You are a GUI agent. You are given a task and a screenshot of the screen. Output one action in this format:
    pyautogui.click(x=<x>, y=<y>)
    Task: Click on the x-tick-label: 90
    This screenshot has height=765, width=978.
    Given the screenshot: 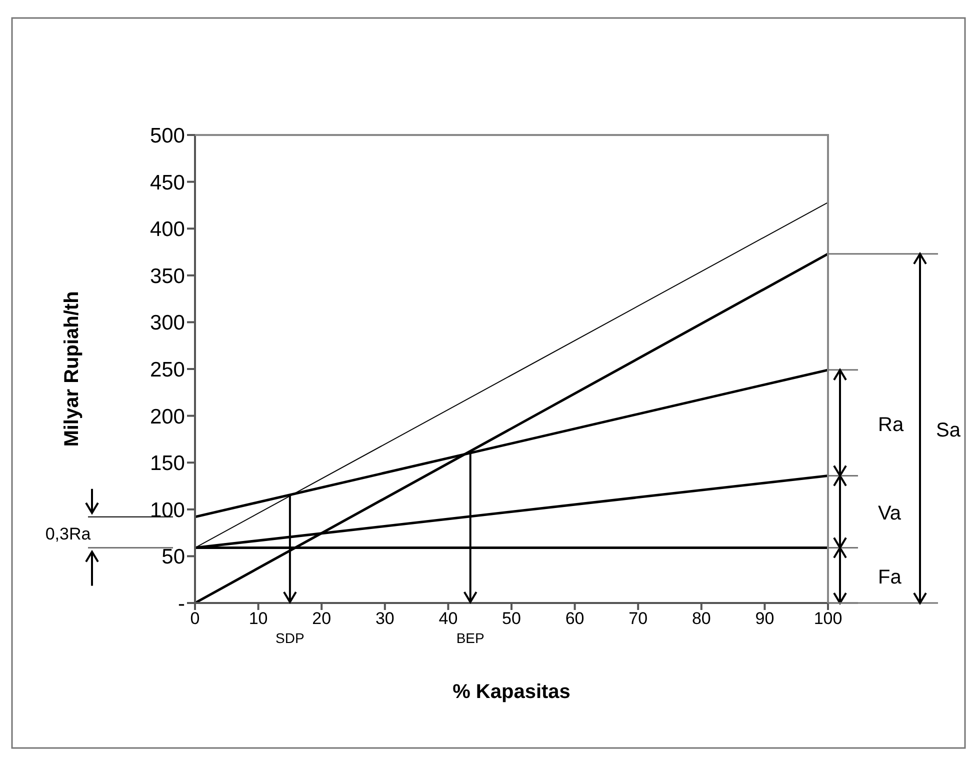 What is the action you would take?
    pyautogui.click(x=764, y=618)
    